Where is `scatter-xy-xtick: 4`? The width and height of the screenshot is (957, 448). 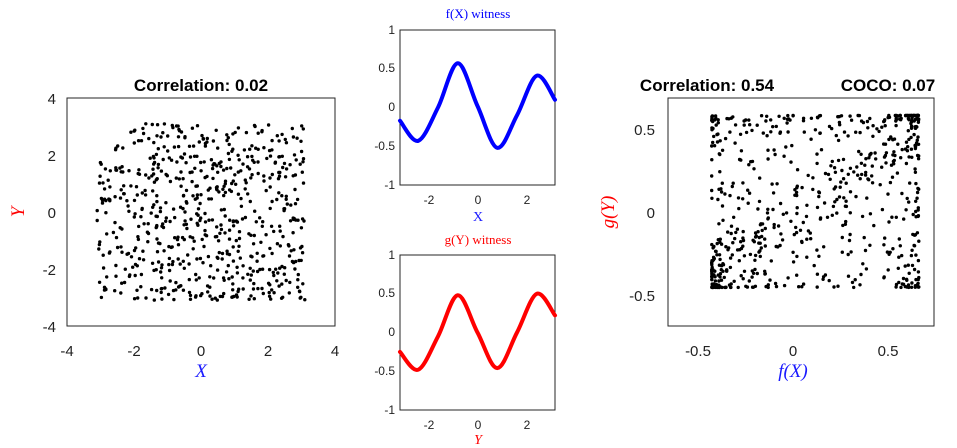 scatter-xy-xtick: 4 is located at coordinates (335, 351).